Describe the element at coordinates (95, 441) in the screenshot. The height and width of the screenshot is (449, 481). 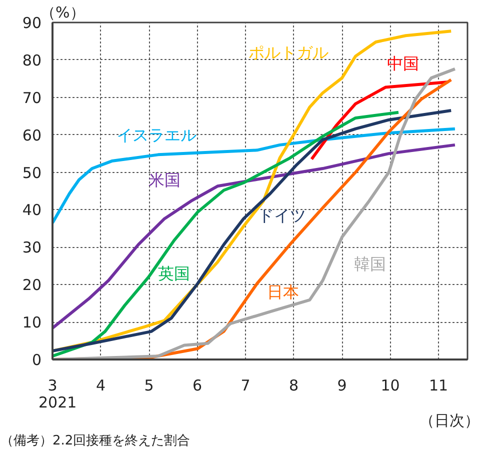
I see `text: （備考）2.2回接種を終えた割合` at that location.